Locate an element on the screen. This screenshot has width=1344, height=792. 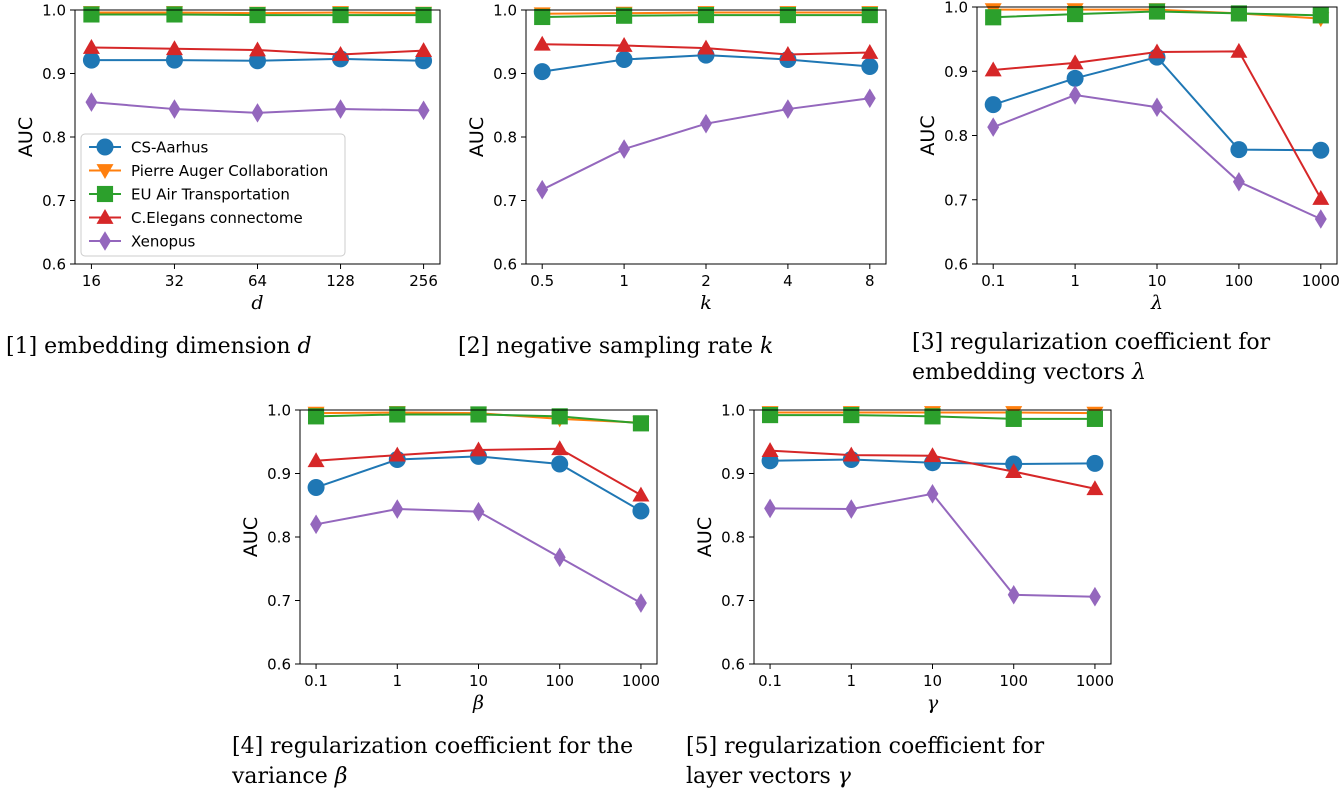
chart-panel-3: 0.6 0.7 0.8 0.9 1.0 0.1 1 10 100 1000 AUC λ is located at coordinates (1128, 157).